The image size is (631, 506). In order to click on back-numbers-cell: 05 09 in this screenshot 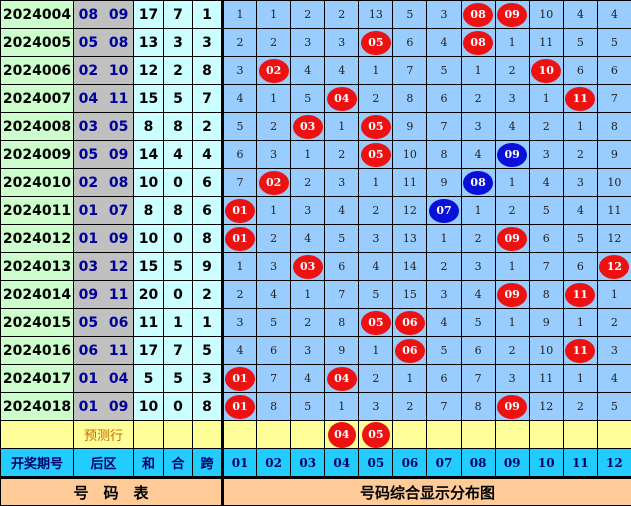, I will do `click(104, 155)`.